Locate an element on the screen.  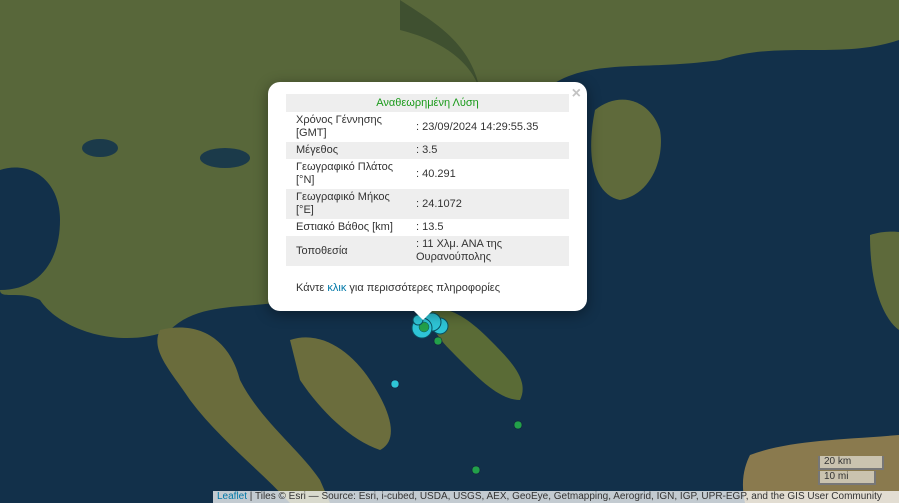
more-info-link: κλικ is located at coordinates (337, 288).